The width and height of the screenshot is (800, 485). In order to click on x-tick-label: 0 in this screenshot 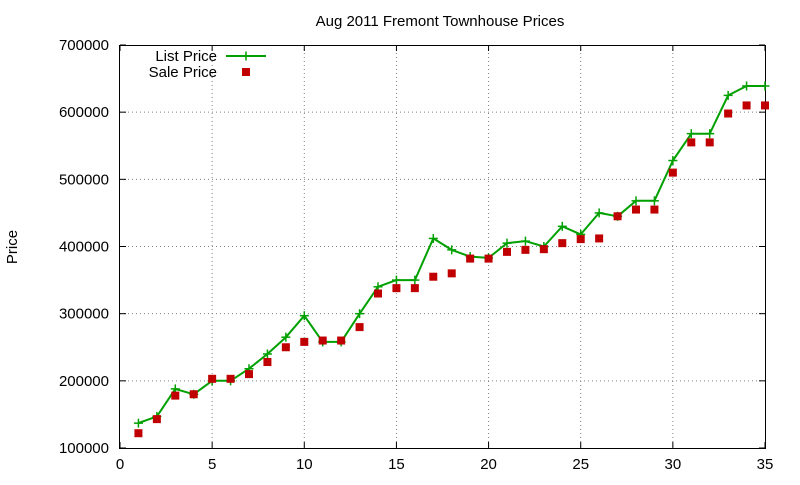, I will do `click(120, 464)`.